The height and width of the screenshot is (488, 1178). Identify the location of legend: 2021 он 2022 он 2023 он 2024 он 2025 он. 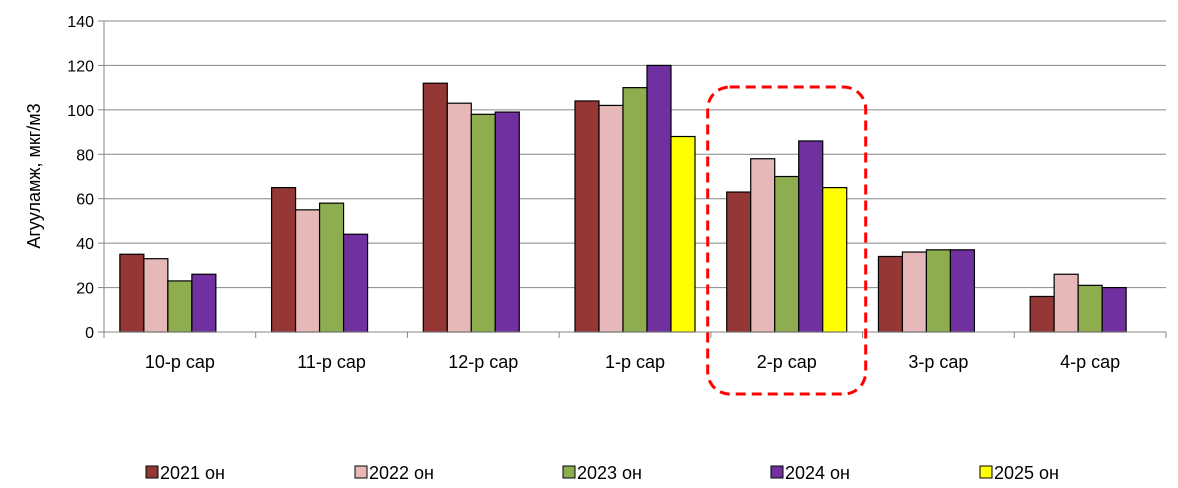
(602, 473).